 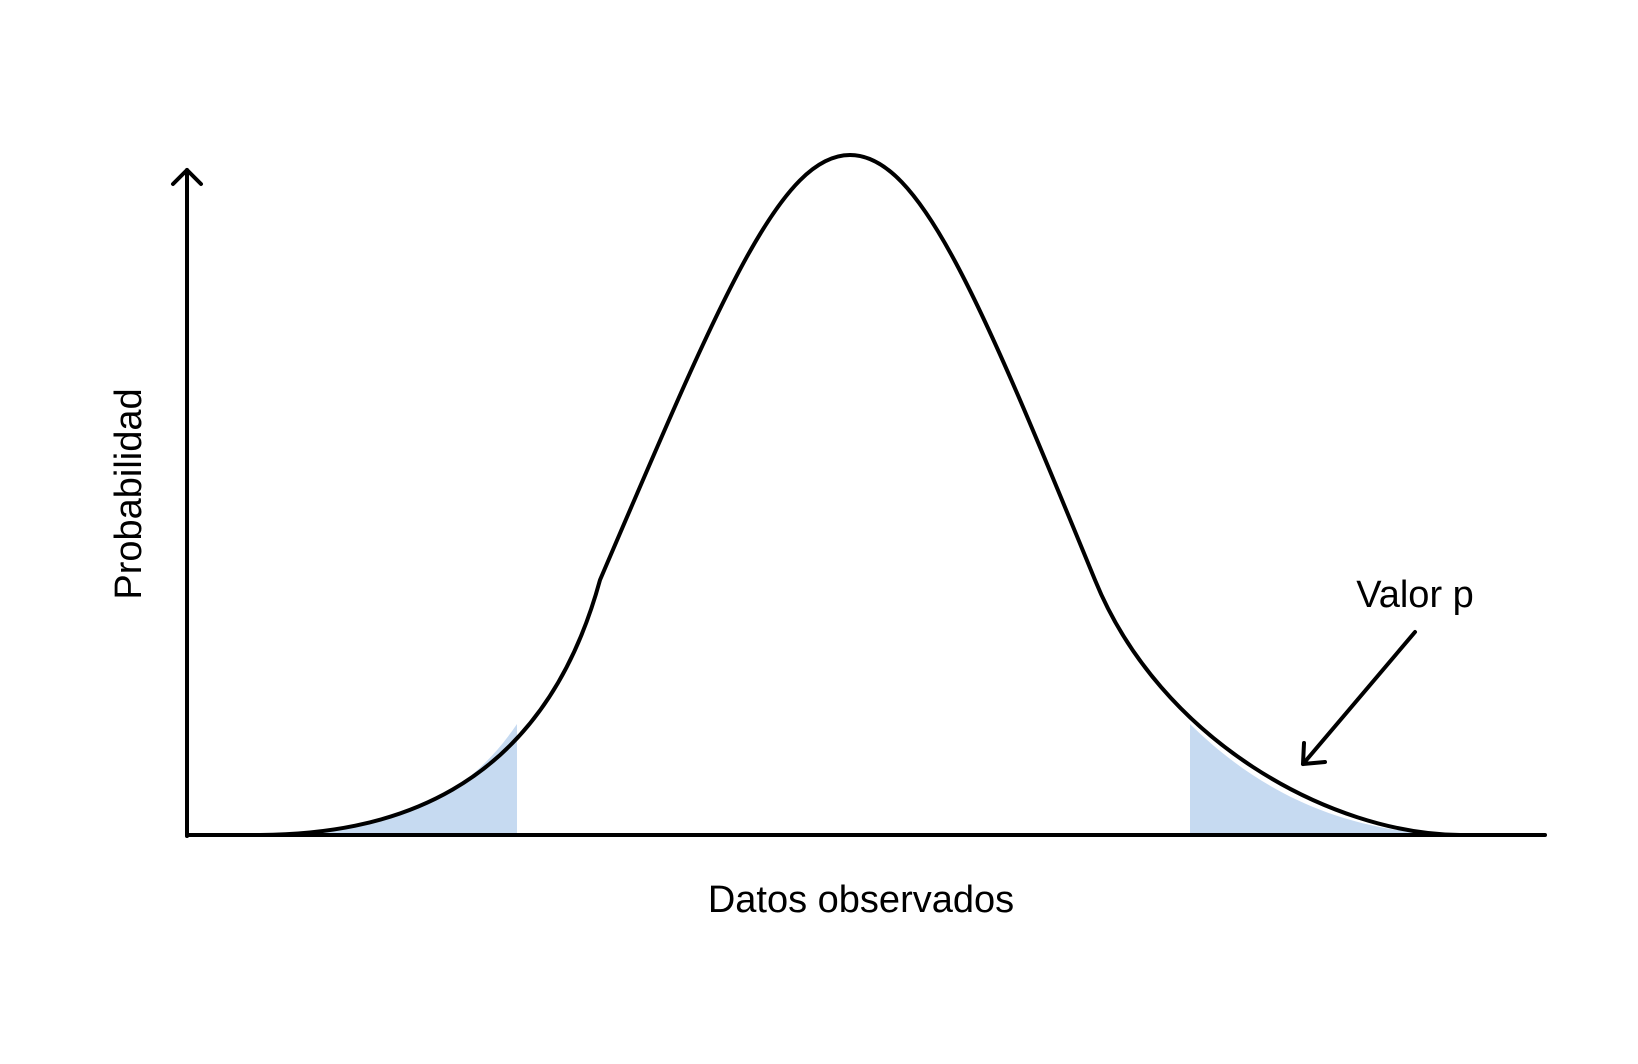 I want to click on annotation-arrowhead, so click(x=1314, y=753).